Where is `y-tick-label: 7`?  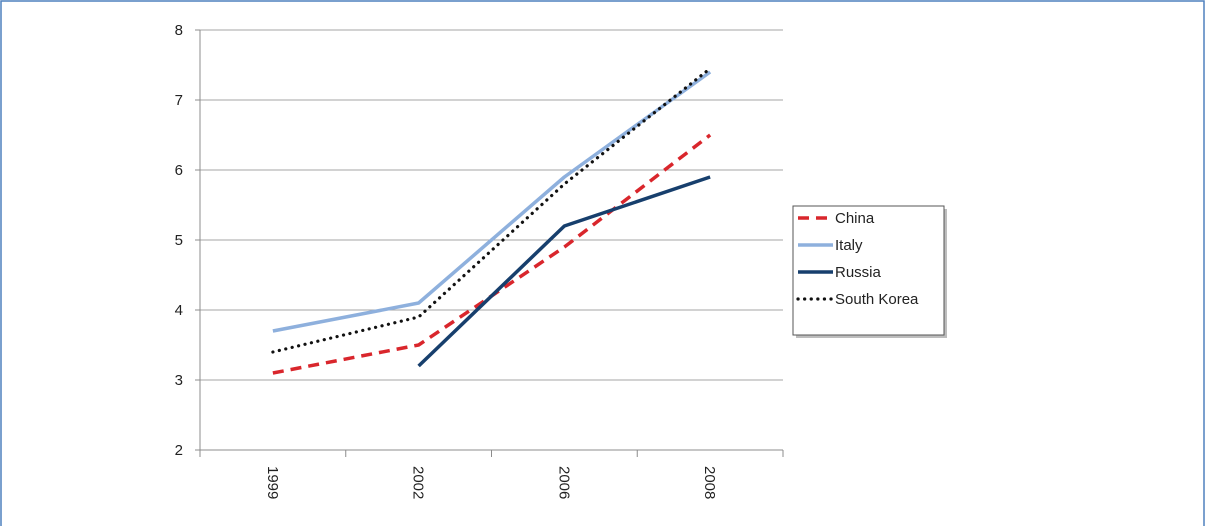 y-tick-label: 7 is located at coordinates (179, 100).